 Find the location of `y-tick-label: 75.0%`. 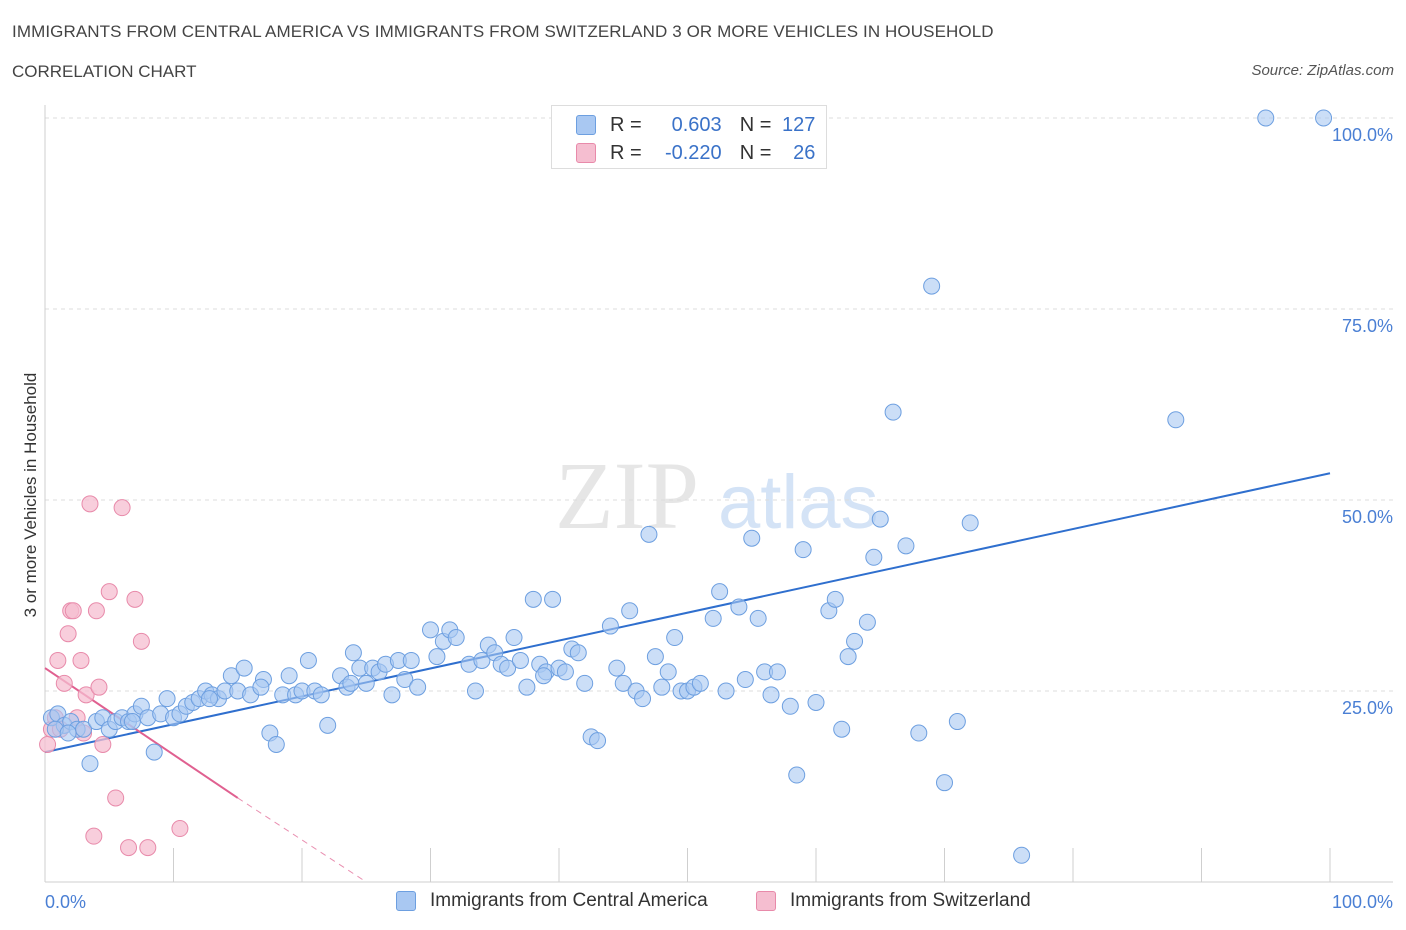

y-tick-label: 75.0% is located at coordinates (1367, 326).